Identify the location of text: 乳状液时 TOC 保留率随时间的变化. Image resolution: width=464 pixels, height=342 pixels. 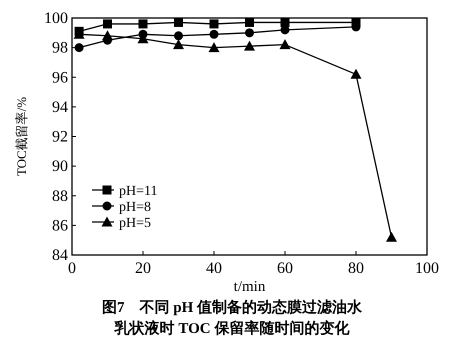
(232, 328).